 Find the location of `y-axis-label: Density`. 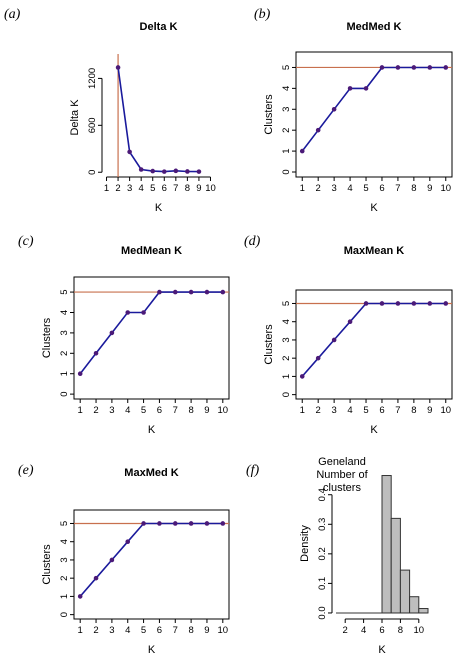

y-axis-label: Density is located at coordinates (305, 543).